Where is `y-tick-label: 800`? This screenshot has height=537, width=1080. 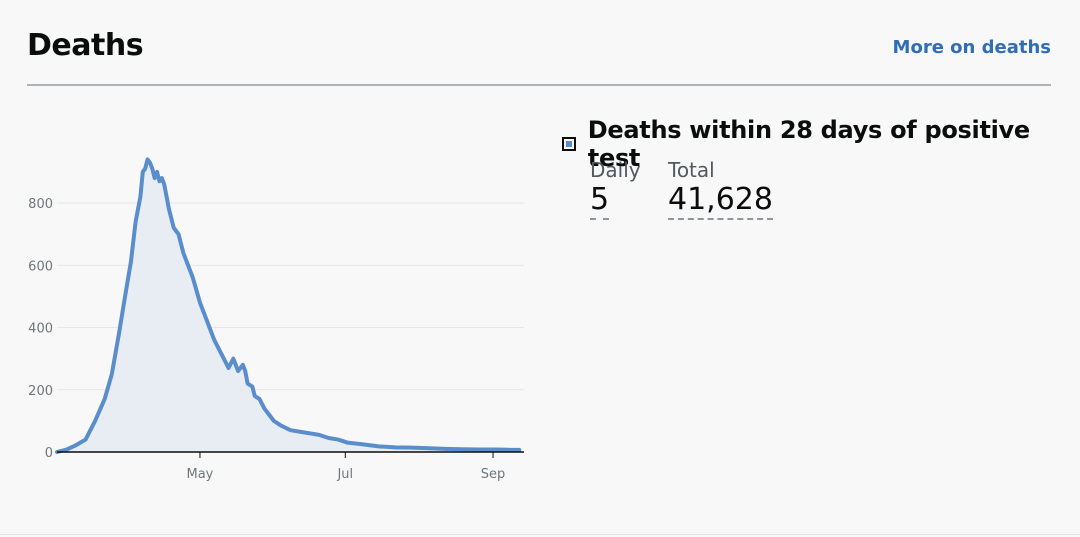 y-tick-label: 800 is located at coordinates (40, 204).